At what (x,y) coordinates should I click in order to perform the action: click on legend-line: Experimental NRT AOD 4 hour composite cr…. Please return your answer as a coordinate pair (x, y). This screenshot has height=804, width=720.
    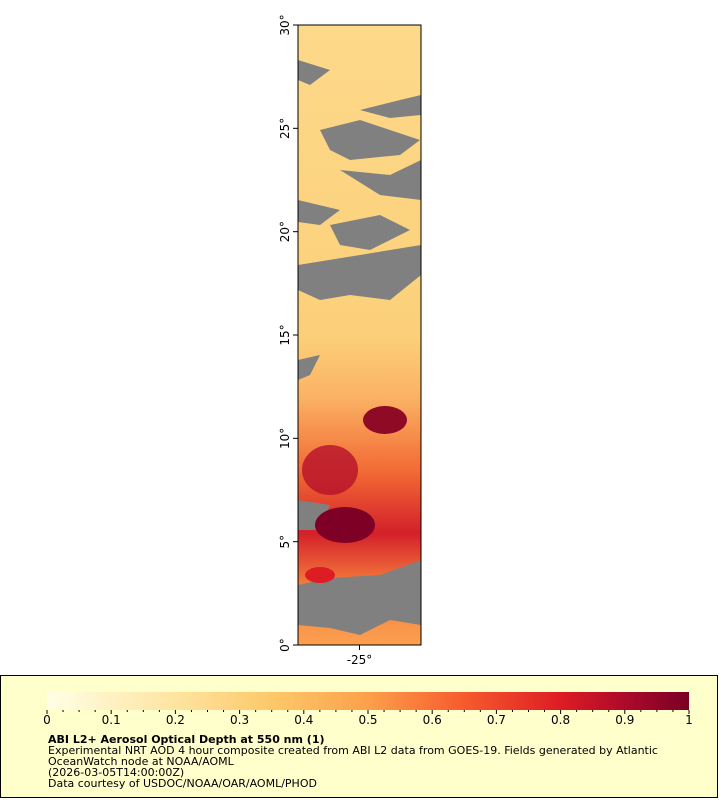
    Looking at the image, I should click on (353, 750).